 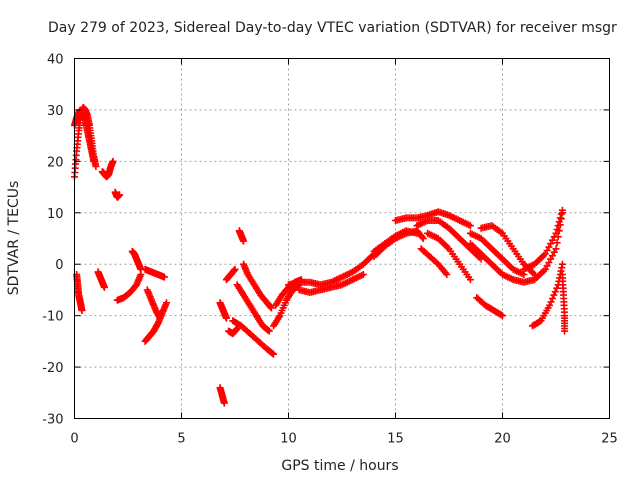 What do you see at coordinates (74, 439) in the screenshot?
I see `x-tick-label: 0` at bounding box center [74, 439].